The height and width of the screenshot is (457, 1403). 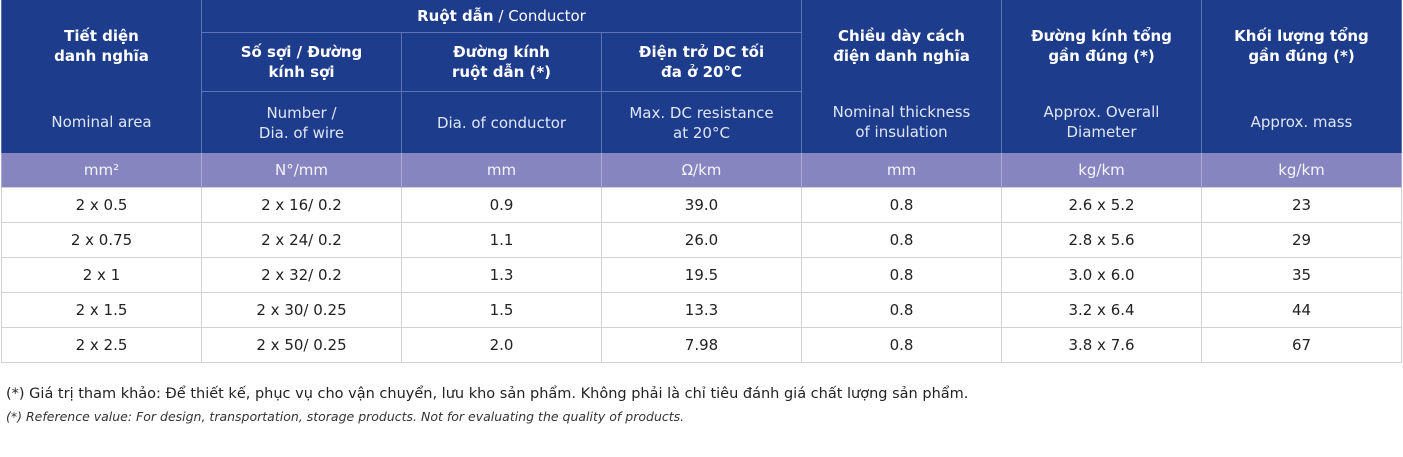 What do you see at coordinates (301, 122) in the screenshot?
I see `en-number-of-wires: Number / Dia. of wire` at bounding box center [301, 122].